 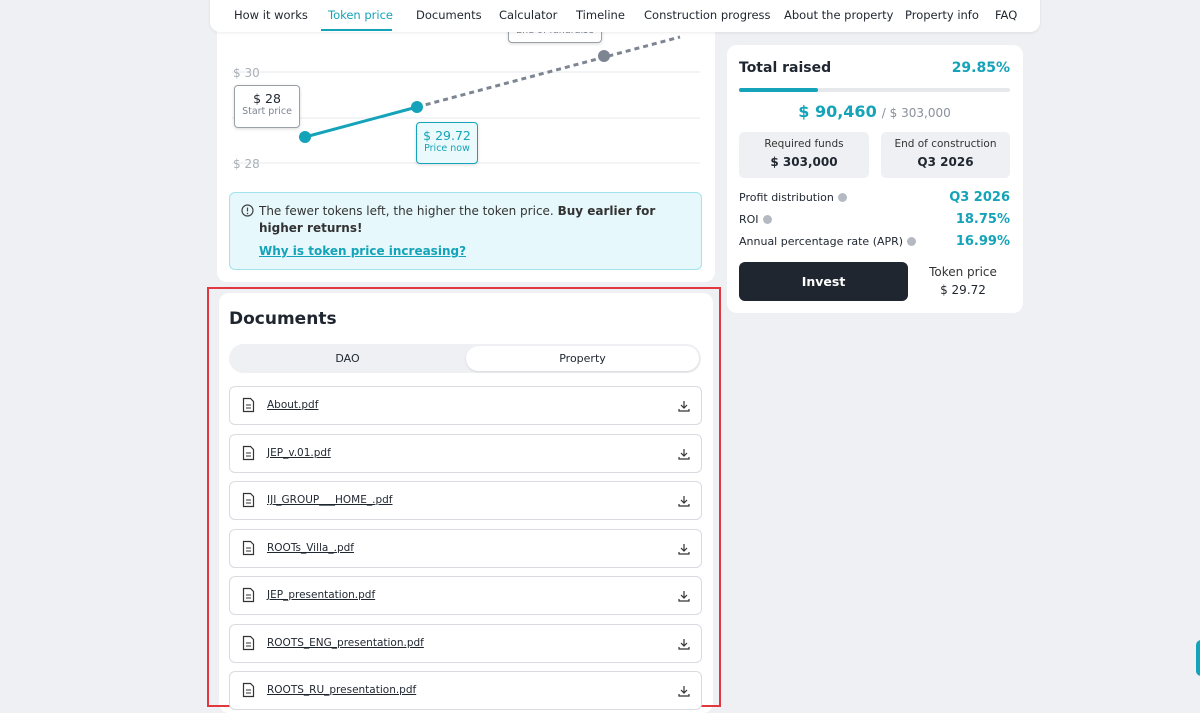 I want to click on nav-bar, so click(x=625, y=16).